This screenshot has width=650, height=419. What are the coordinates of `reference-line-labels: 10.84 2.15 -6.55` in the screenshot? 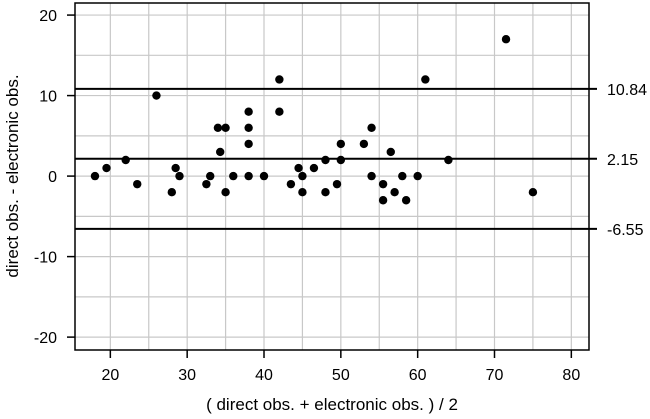 It's located at (627, 160).